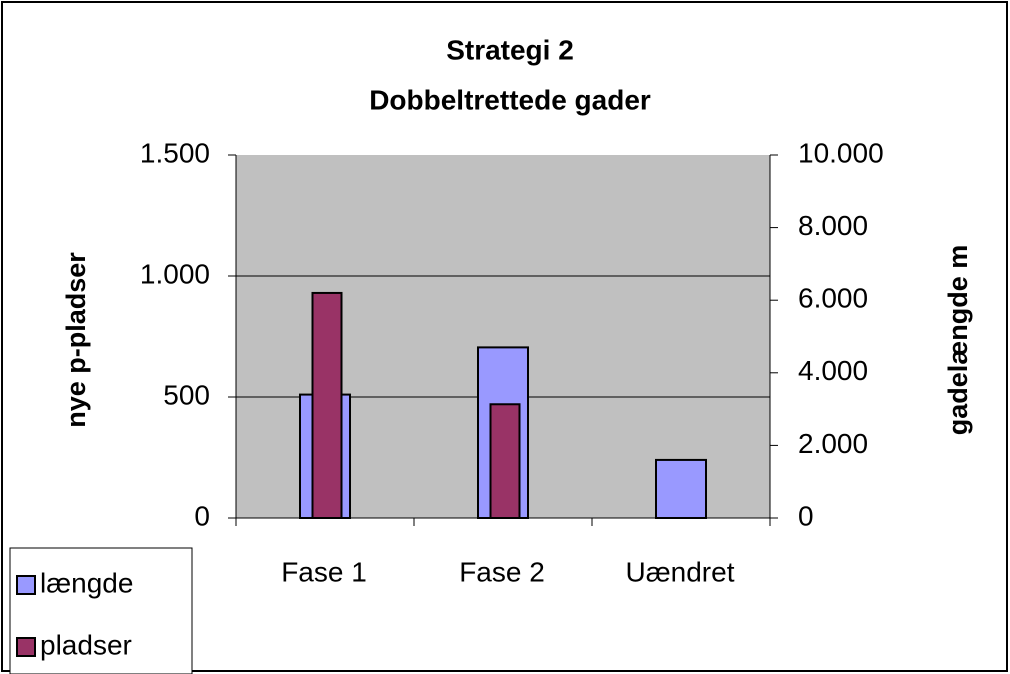  What do you see at coordinates (510, 99) in the screenshot?
I see `chart-subtitle: Dobbeltrettede gader` at bounding box center [510, 99].